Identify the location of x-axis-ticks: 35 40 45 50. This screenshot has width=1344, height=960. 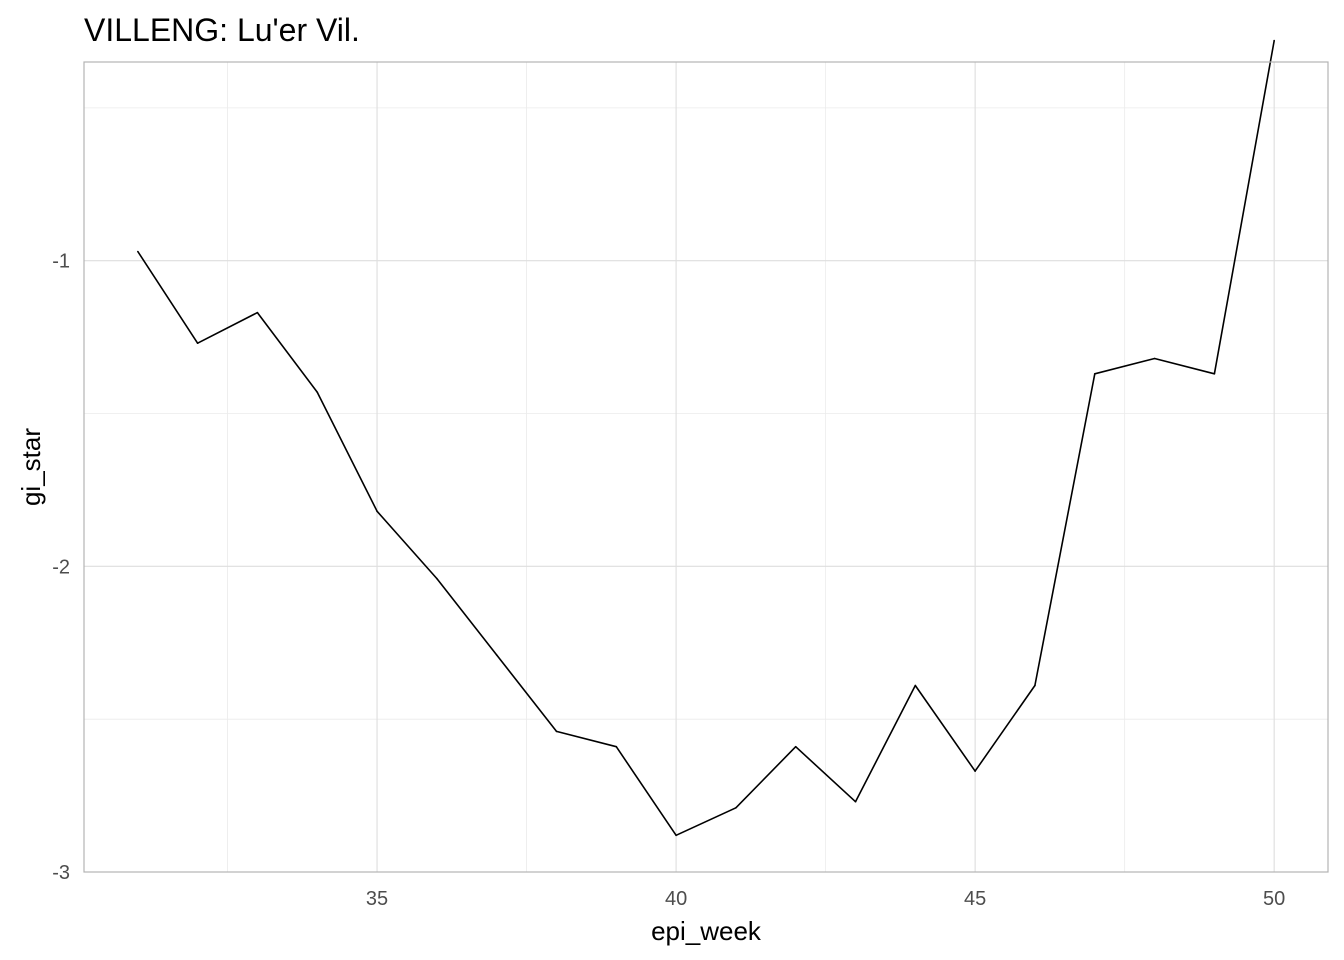
(825, 899).